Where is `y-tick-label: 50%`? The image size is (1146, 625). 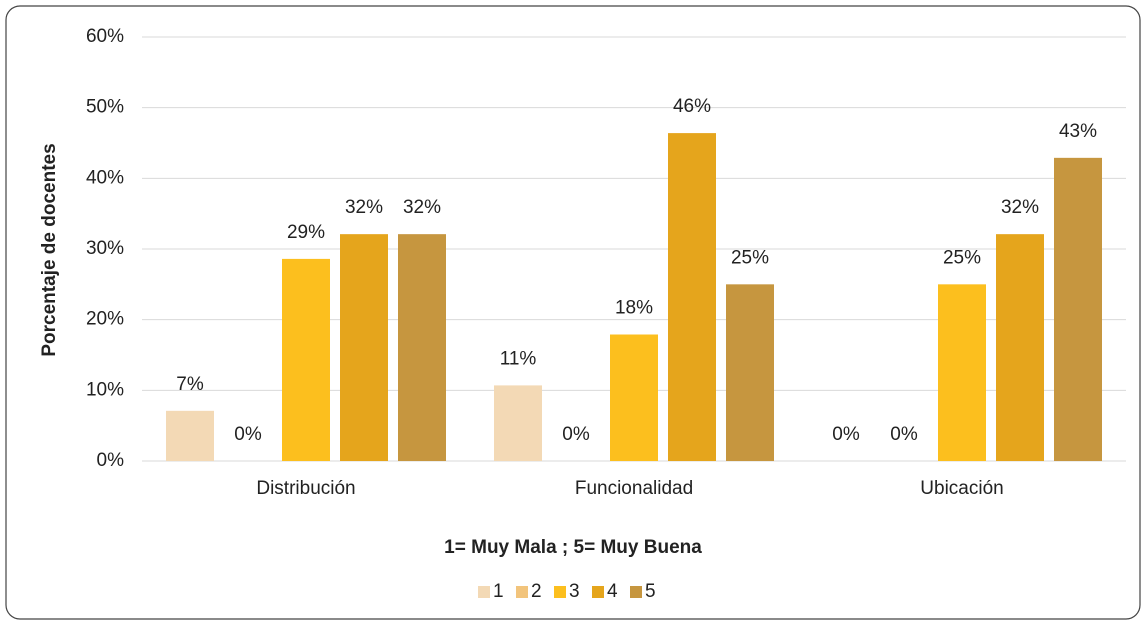
y-tick-label: 50% is located at coordinates (105, 107).